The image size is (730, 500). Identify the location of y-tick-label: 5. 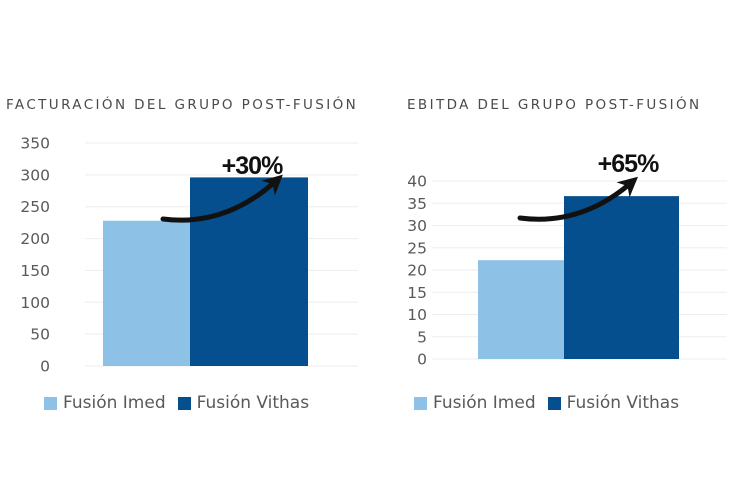
(422, 337).